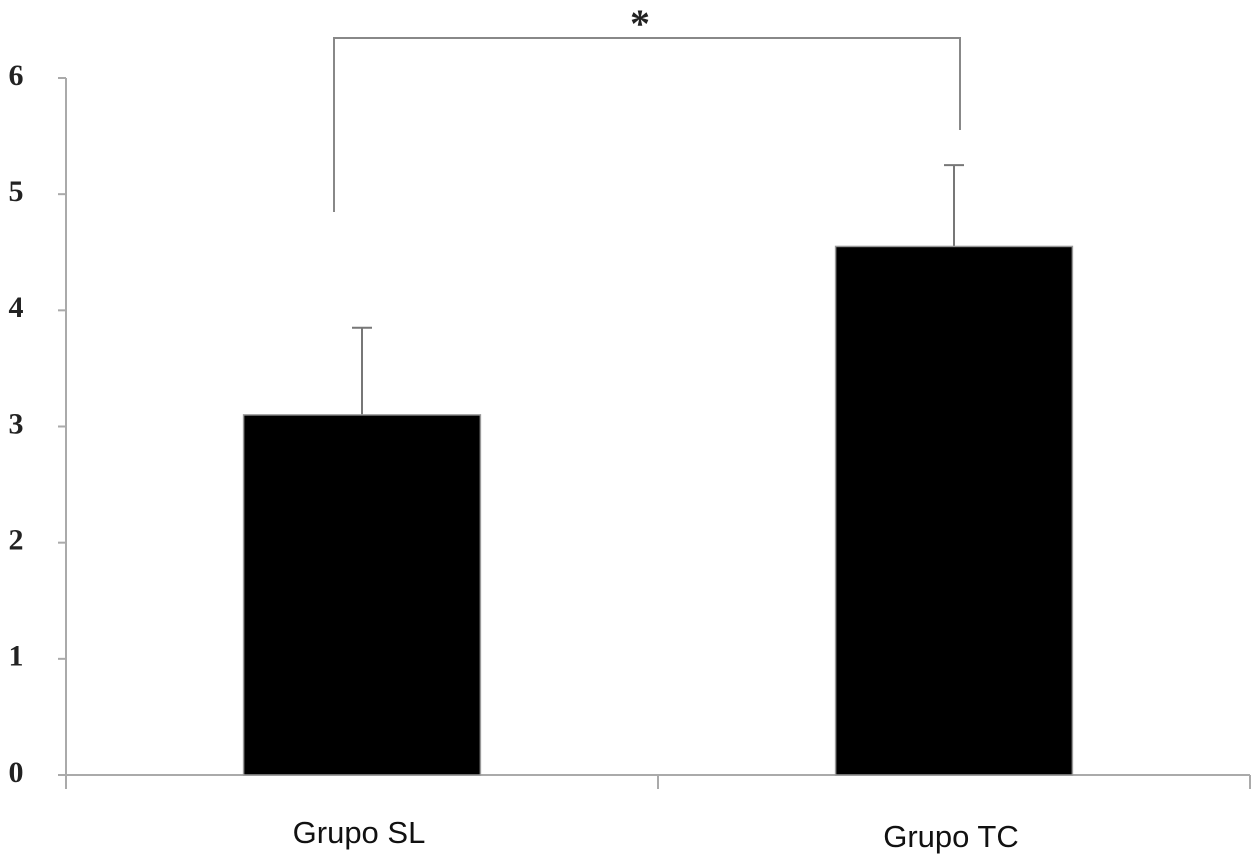  I want to click on y-tick-label: 3, so click(16, 423).